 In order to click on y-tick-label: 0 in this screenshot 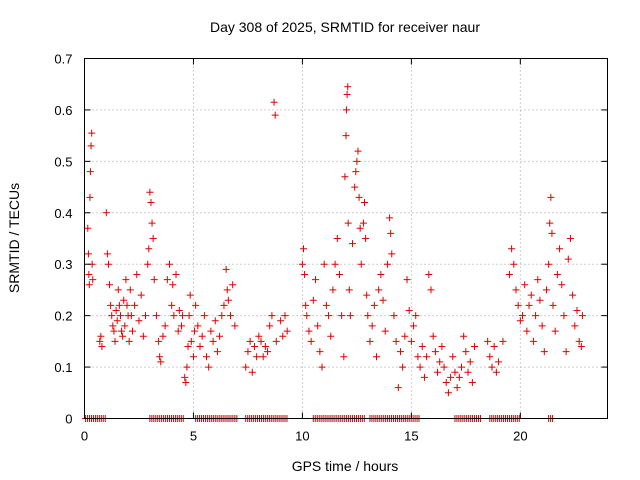, I will do `click(68, 419)`.